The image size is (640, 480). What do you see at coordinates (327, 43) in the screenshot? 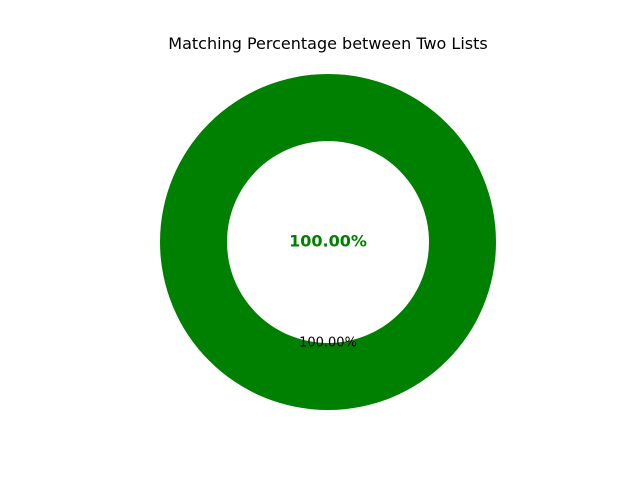
I see `chart-title: Matching Percentage between Two Lists` at bounding box center [327, 43].